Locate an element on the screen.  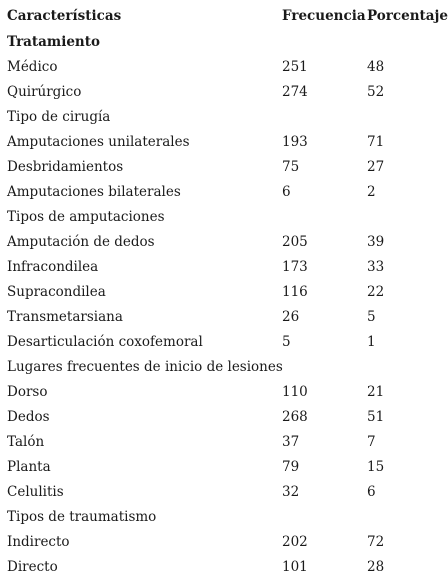
row-label: Indirecto is located at coordinates (38, 542).